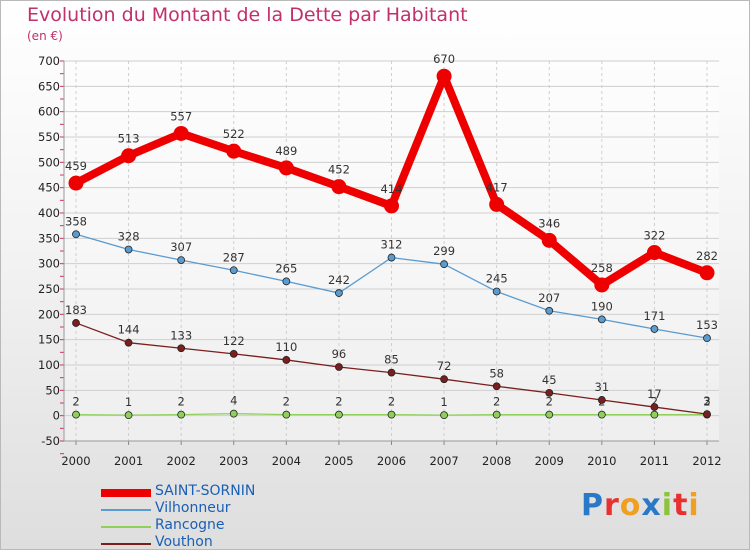 The height and width of the screenshot is (551, 750). Describe the element at coordinates (181, 461) in the screenshot. I see `x-tick-label: 2002` at that location.